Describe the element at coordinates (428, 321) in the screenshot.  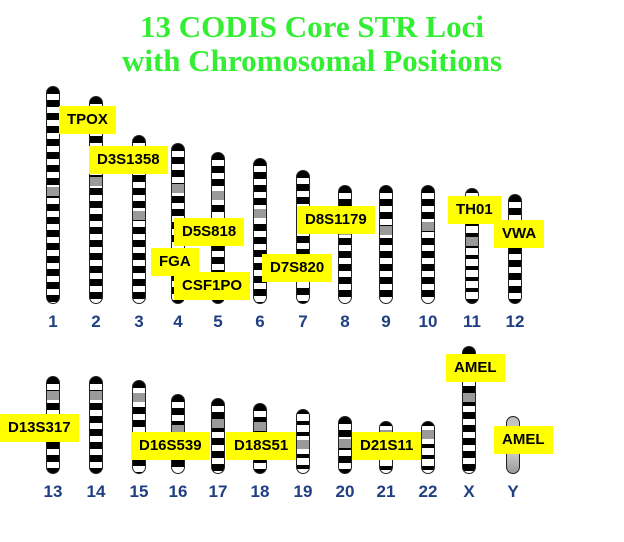
I see `chromosome-label-10: 10` at that location.